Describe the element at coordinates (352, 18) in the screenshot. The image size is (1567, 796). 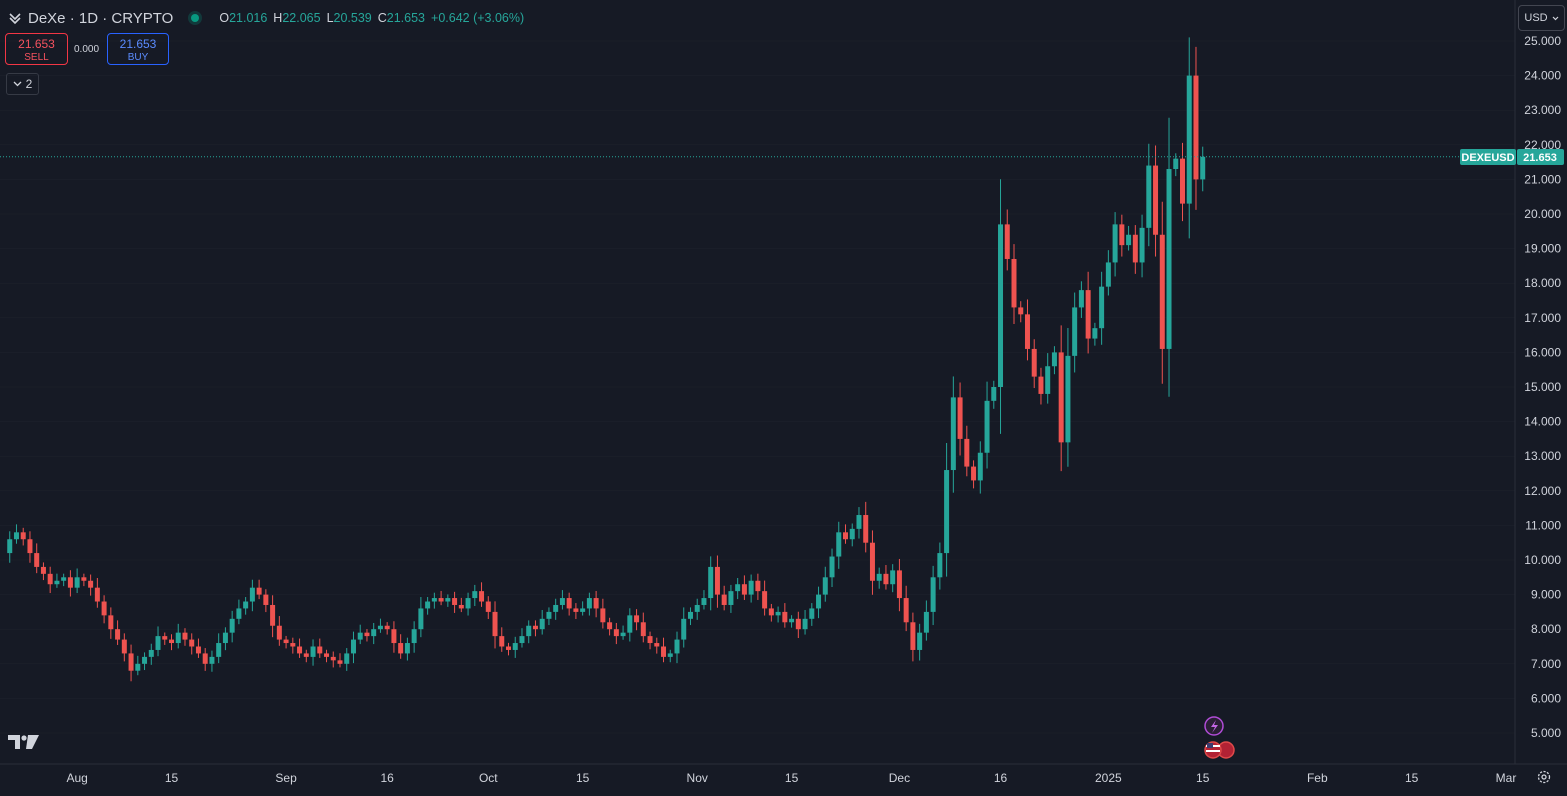
I see `ohlc-value: 20.539` at that location.